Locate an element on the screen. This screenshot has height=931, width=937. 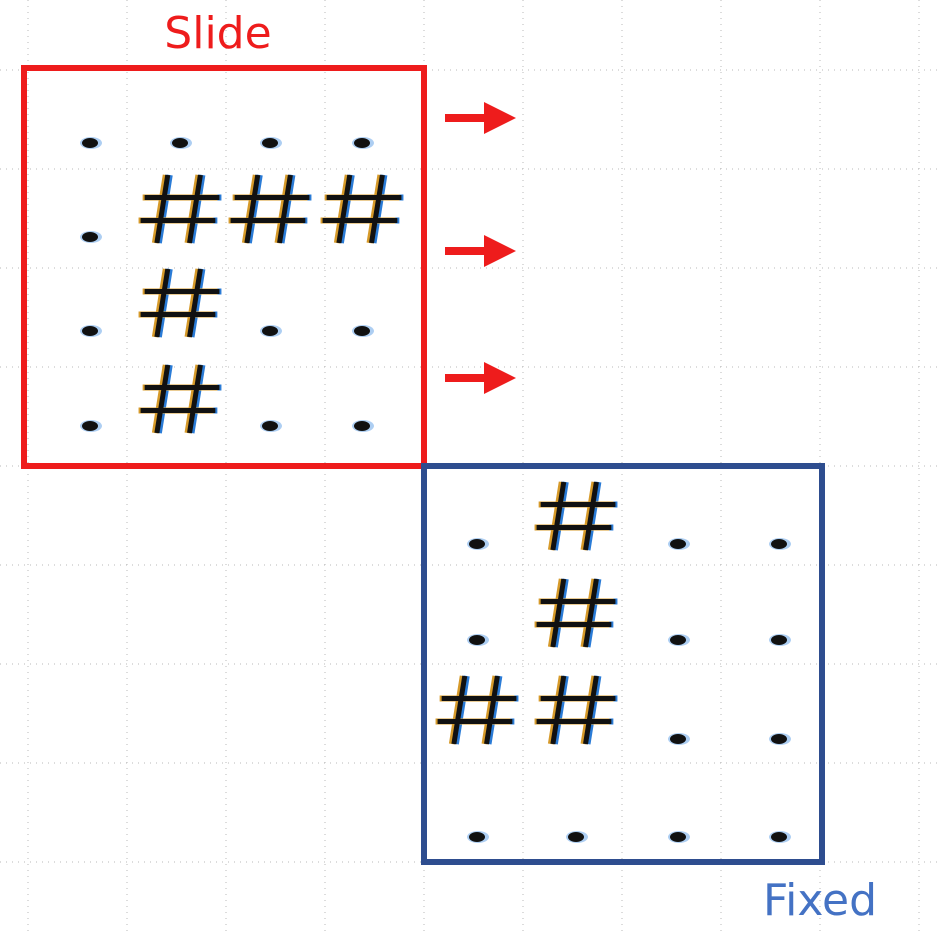
slide-arrows is located at coordinates (480, 248).